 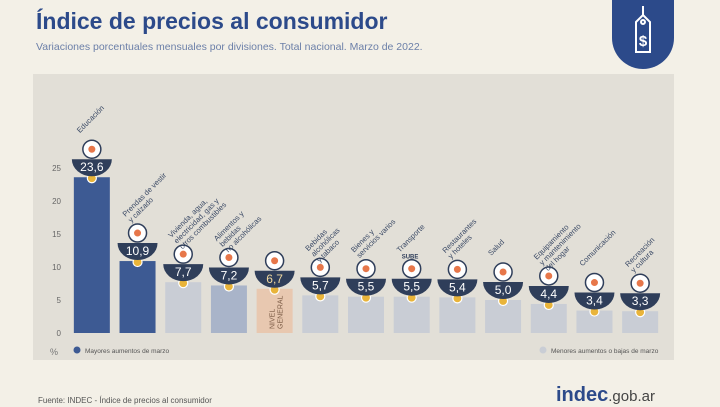 I want to click on category-label: Recreacióny cultura, so click(x=642, y=254).